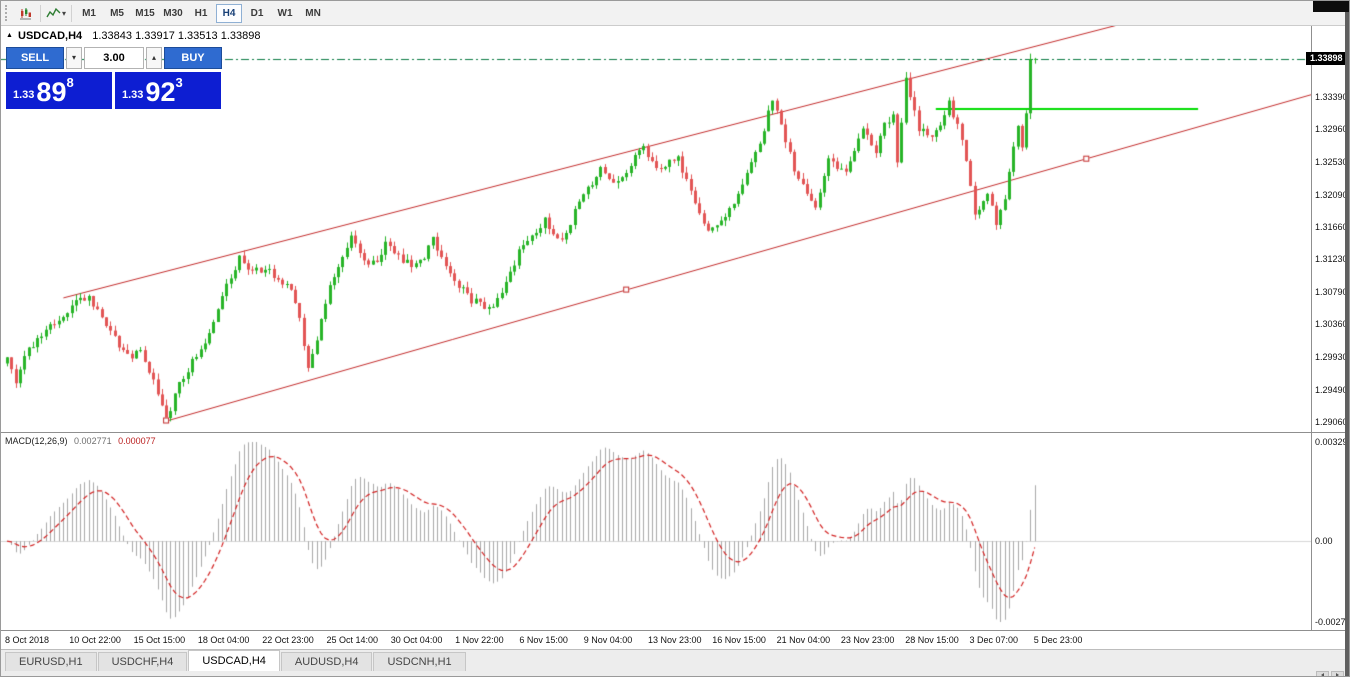 The height and width of the screenshot is (677, 1350). What do you see at coordinates (1331, 194) in the screenshot?
I see `price-axis-label: 1.32090` at bounding box center [1331, 194].